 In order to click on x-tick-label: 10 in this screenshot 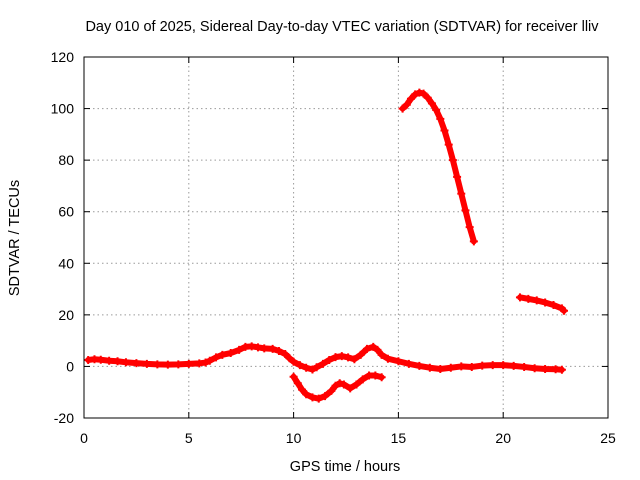, I will do `click(294, 438)`.